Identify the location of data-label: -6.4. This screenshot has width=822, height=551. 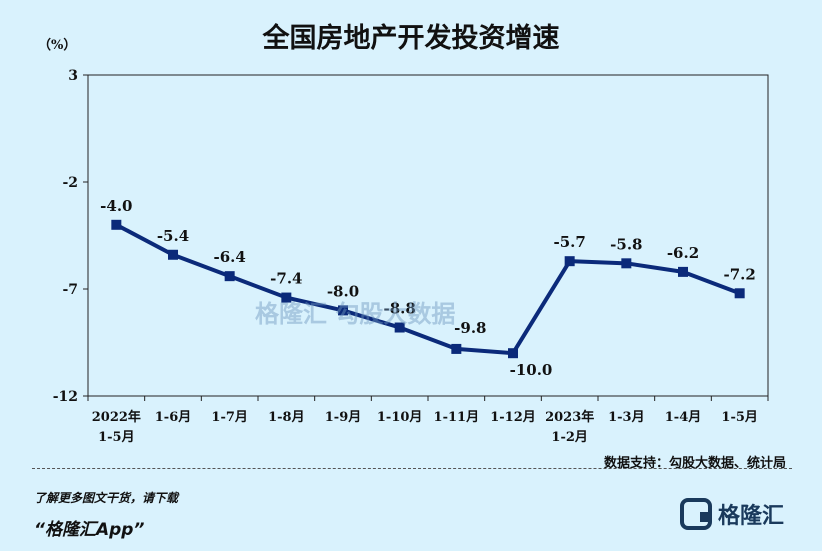
(230, 257).